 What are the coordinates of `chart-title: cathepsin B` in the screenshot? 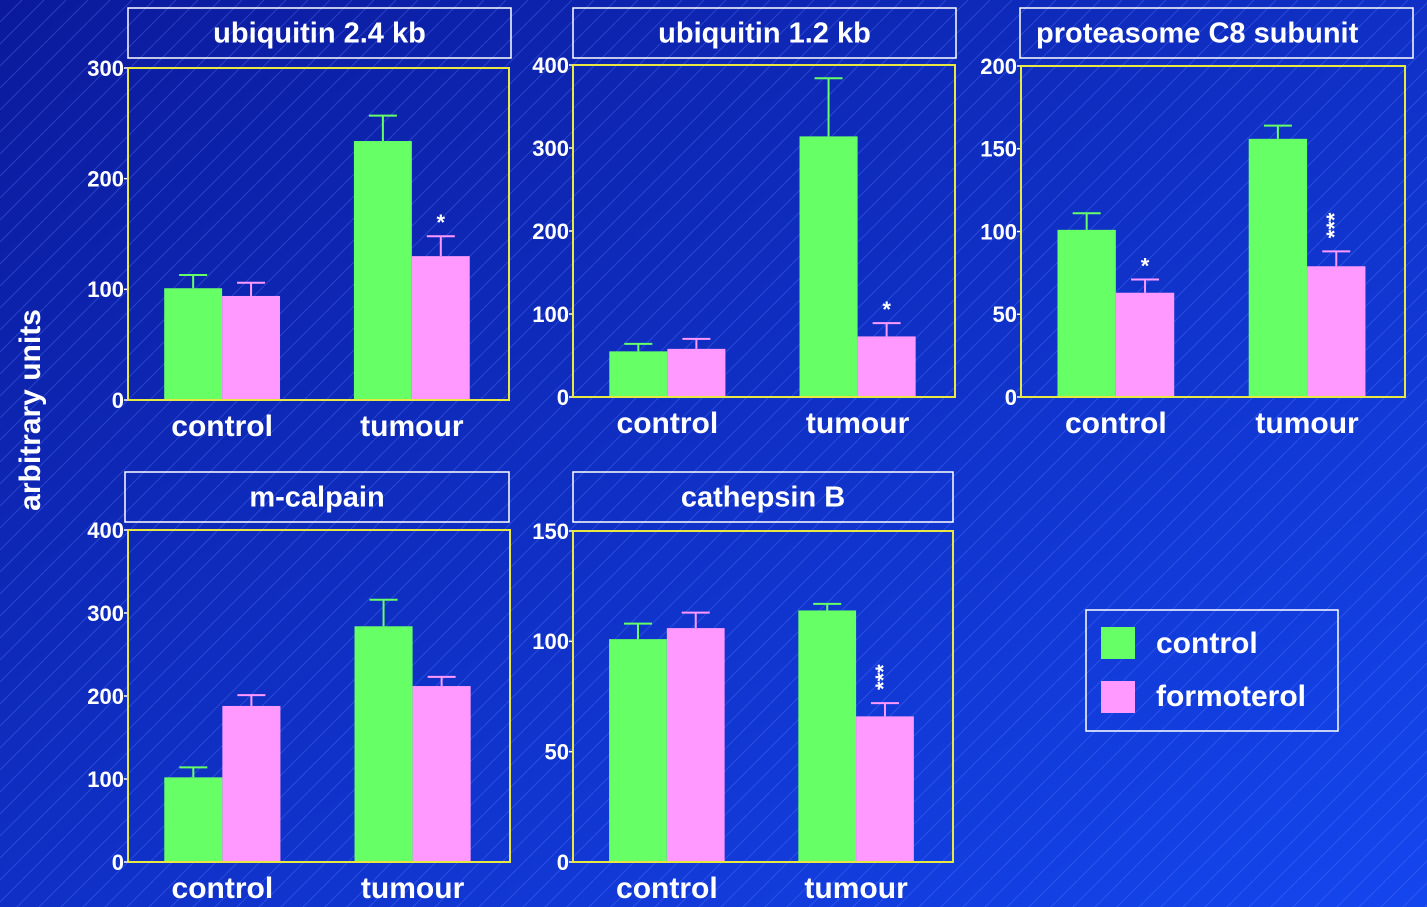 It's located at (763, 498).